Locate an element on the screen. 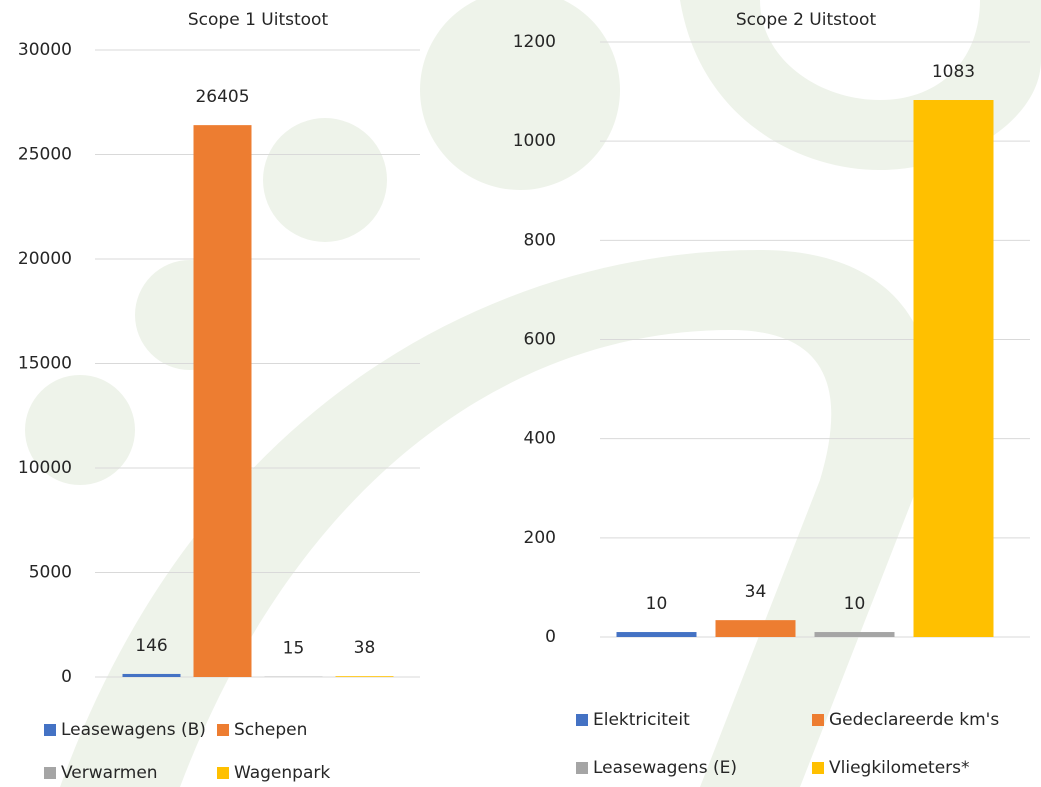  chart-title: Scope 2 Uitstoot is located at coordinates (806, 20).